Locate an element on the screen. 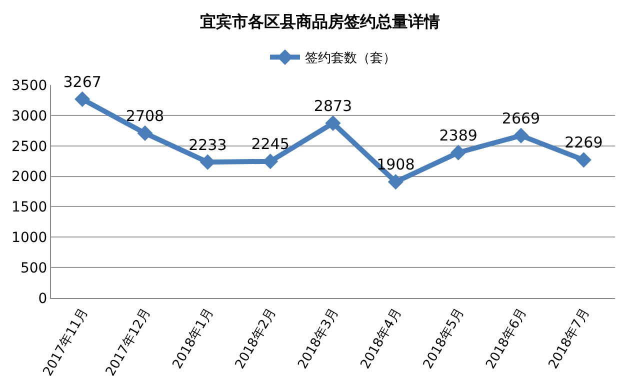 This screenshot has width=640, height=391. data-label: 2269 is located at coordinates (583, 143).